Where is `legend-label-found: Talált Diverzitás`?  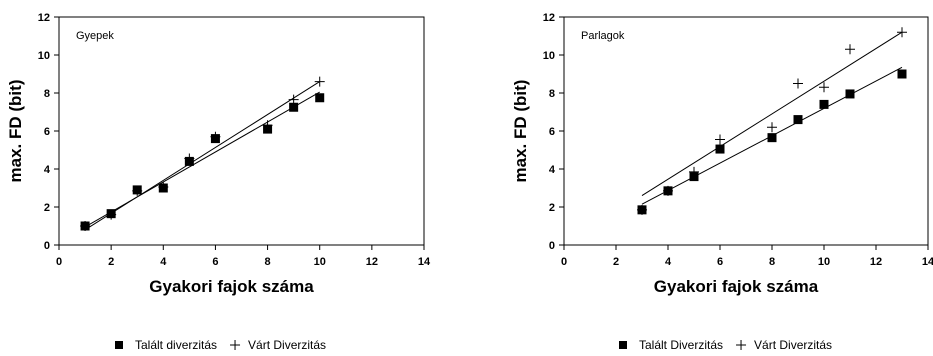 legend-label-found: Talált Diverzitás is located at coordinates (681, 345).